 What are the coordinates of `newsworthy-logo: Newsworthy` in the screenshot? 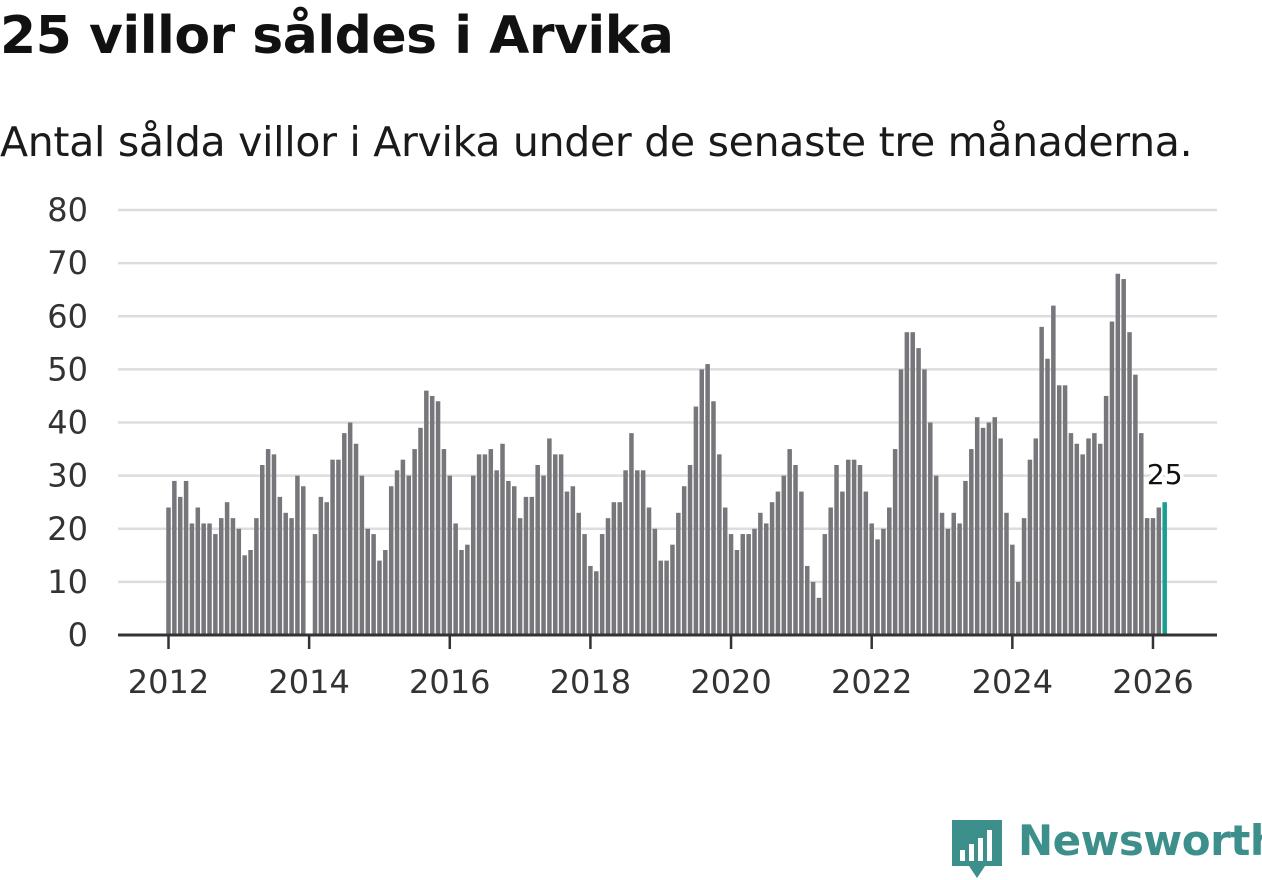 It's located at (1107, 848).